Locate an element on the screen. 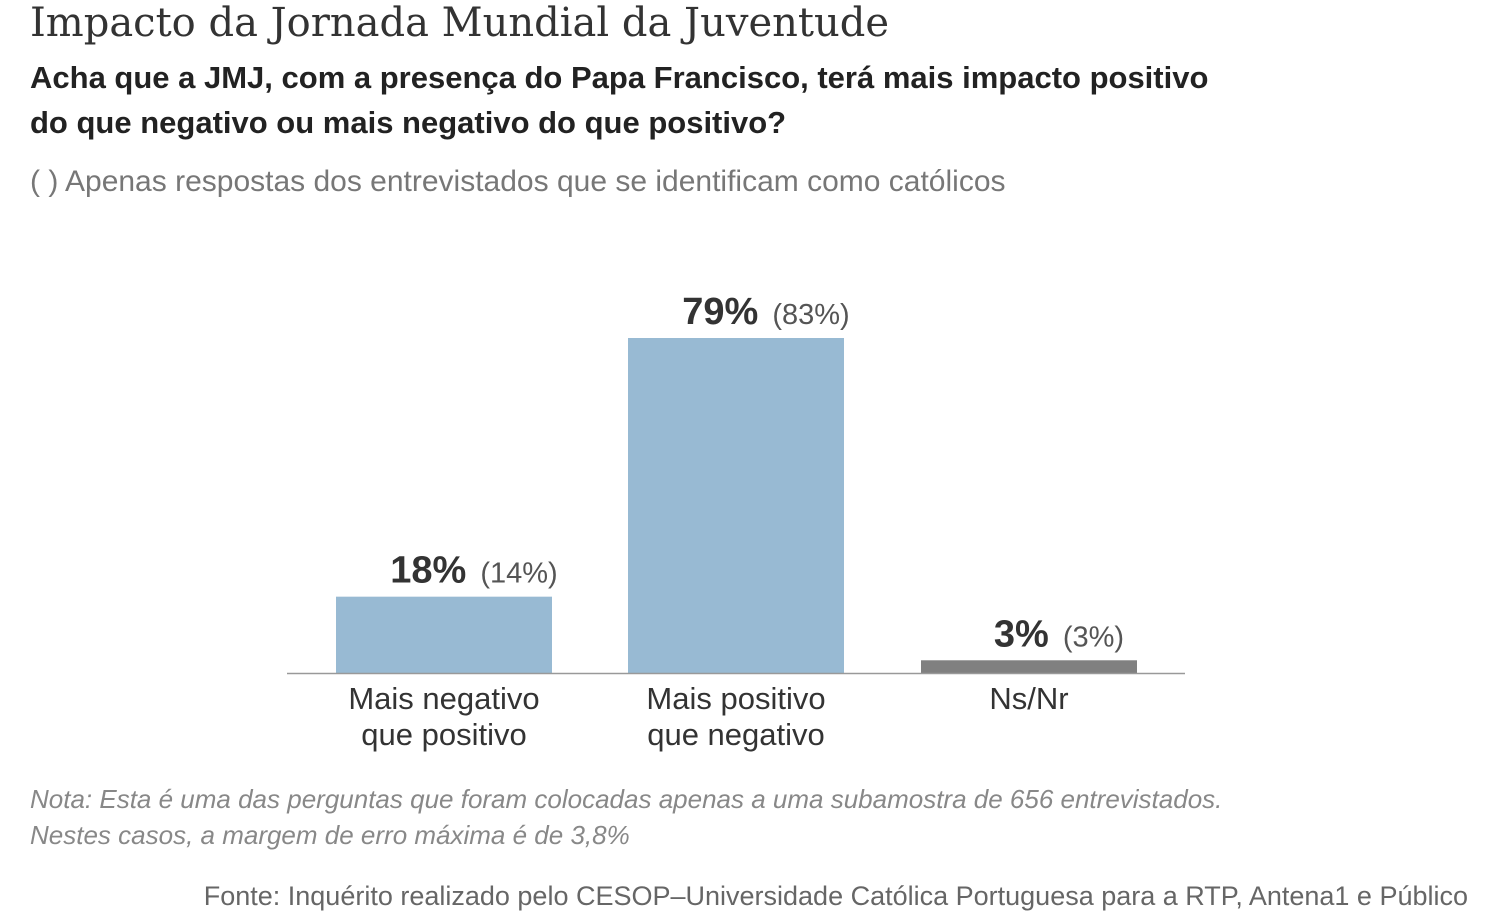  category-label: que positivo is located at coordinates (443, 734).